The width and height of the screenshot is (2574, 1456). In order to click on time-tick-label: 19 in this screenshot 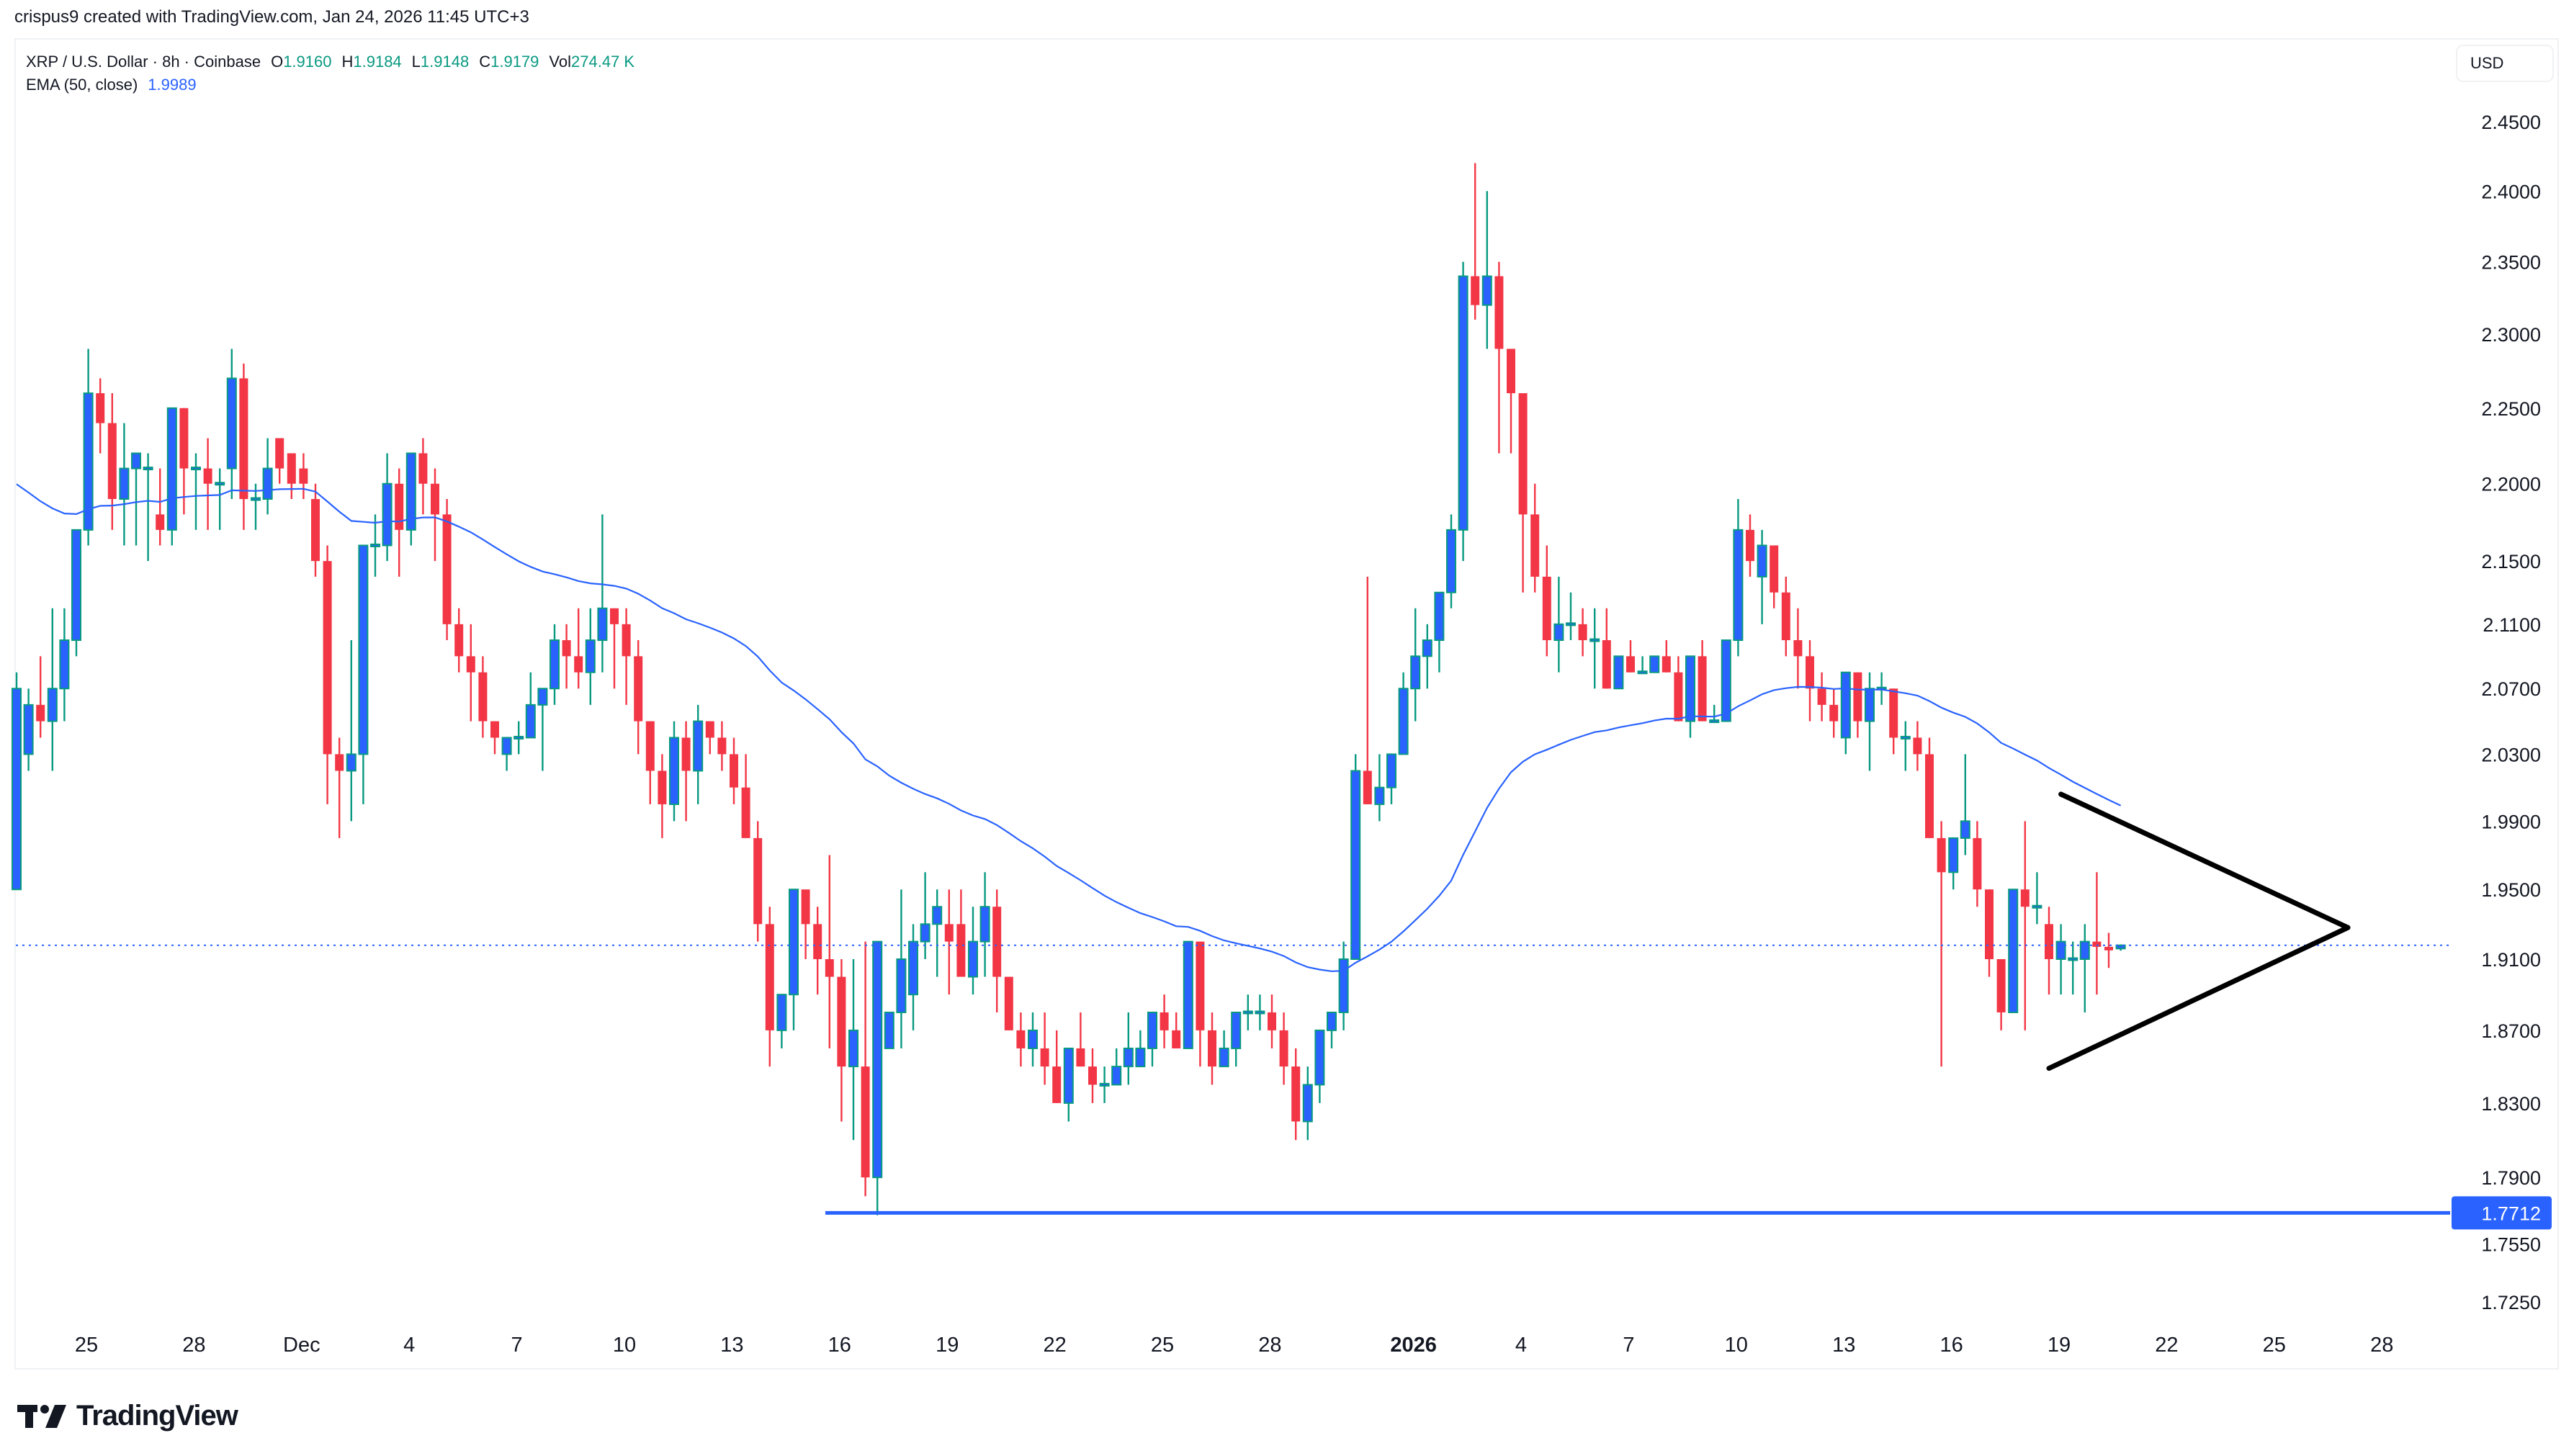, I will do `click(2059, 1345)`.